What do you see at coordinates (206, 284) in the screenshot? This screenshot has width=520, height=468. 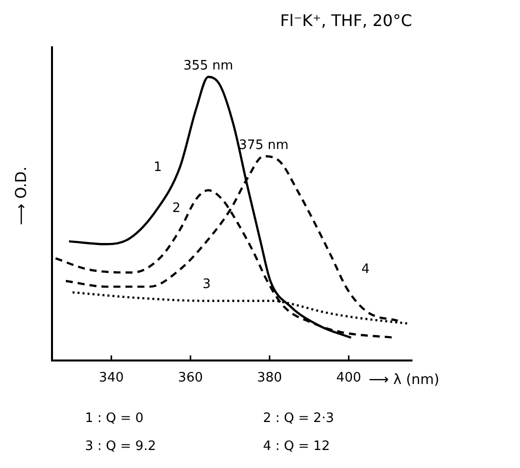 I see `series-label: 3` at bounding box center [206, 284].